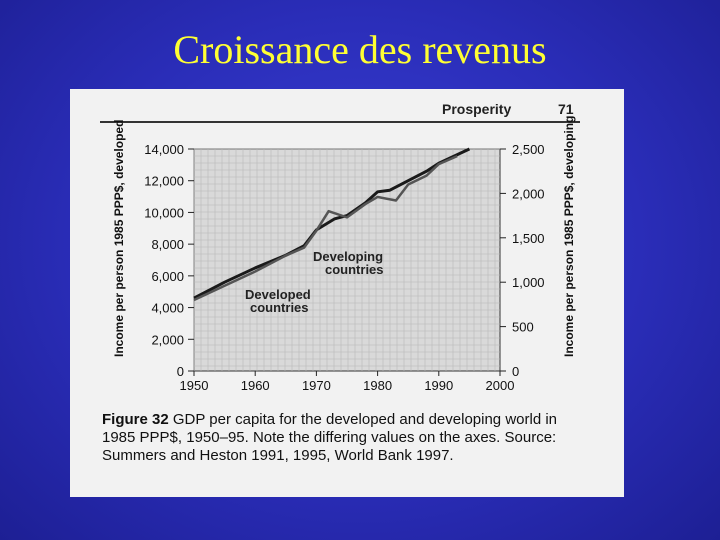  I want to click on left-tick-label: 0, so click(180, 371).